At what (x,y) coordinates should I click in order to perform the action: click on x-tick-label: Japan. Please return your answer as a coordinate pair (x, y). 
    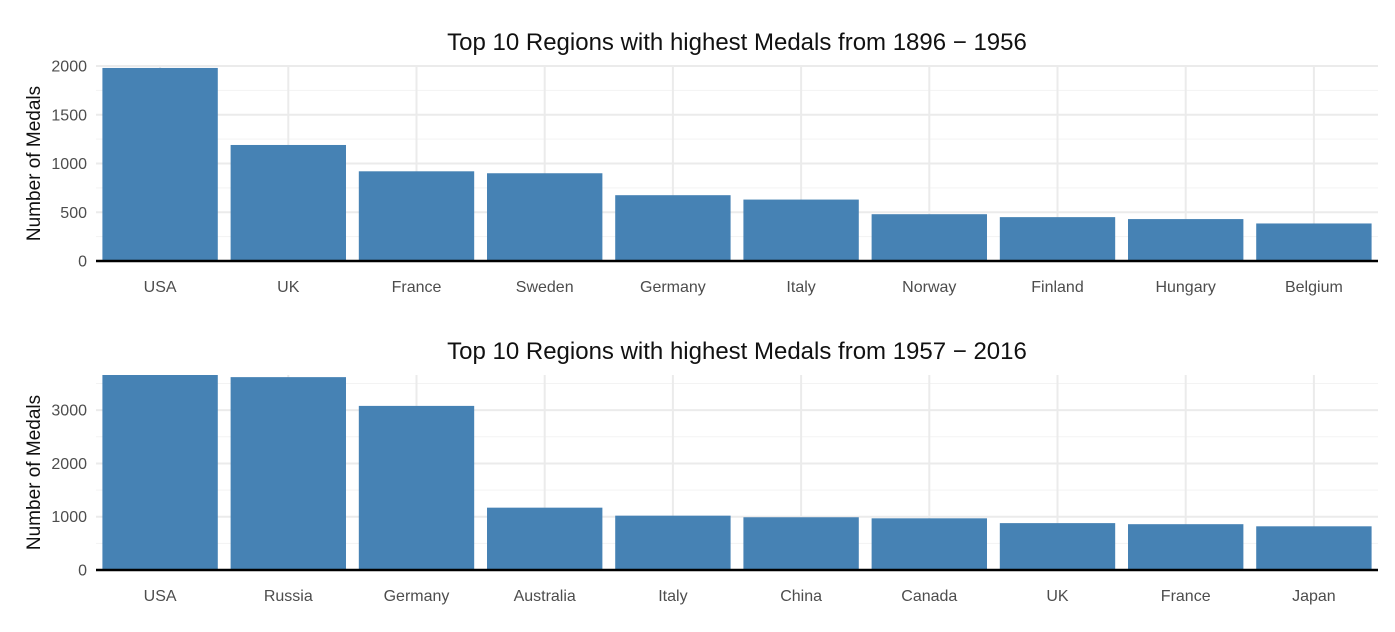
    Looking at the image, I should click on (1314, 596).